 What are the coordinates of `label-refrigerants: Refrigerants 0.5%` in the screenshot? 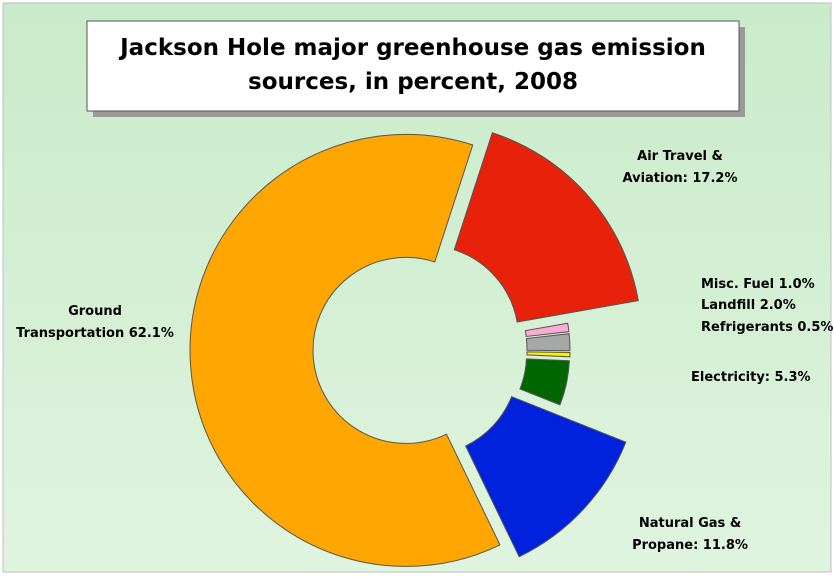 It's located at (767, 327).